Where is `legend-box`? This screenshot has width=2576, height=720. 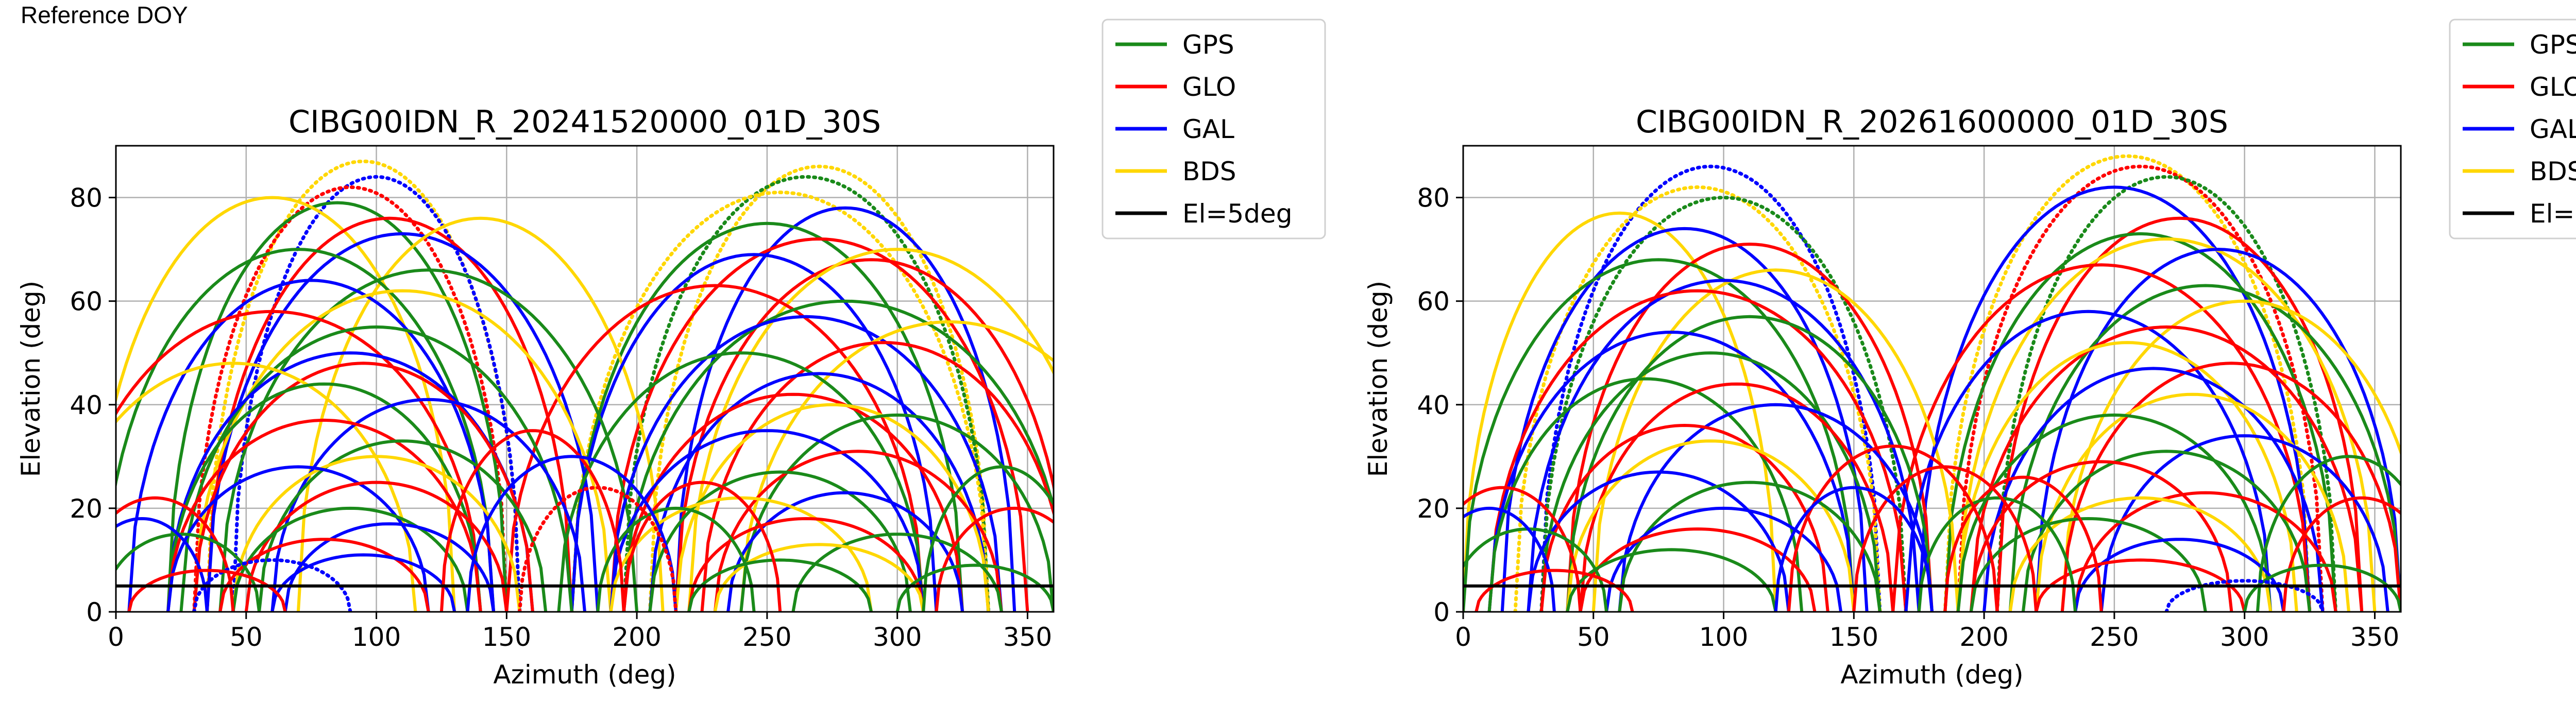
legend-box is located at coordinates (1214, 129).